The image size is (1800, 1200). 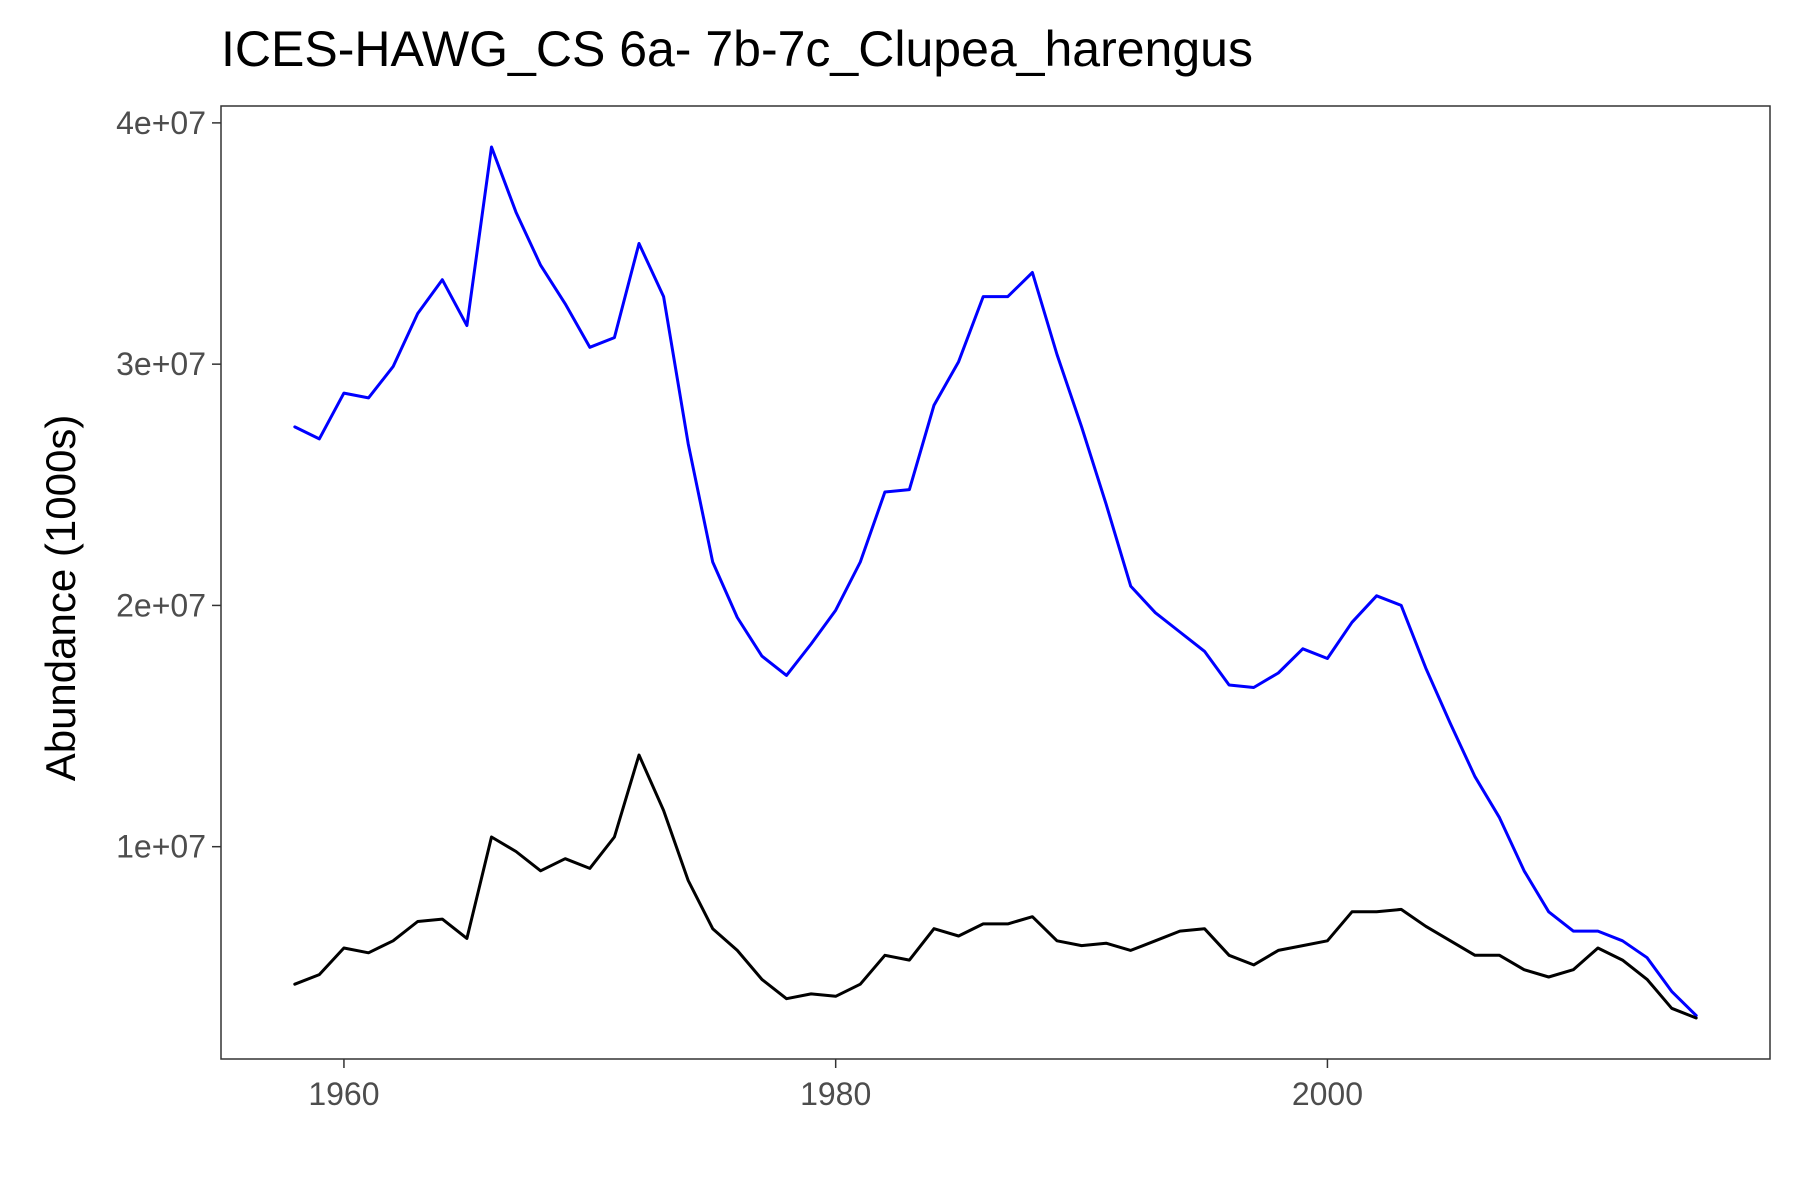 What do you see at coordinates (1327, 1094) in the screenshot?
I see `x-tick-label: 2000` at bounding box center [1327, 1094].